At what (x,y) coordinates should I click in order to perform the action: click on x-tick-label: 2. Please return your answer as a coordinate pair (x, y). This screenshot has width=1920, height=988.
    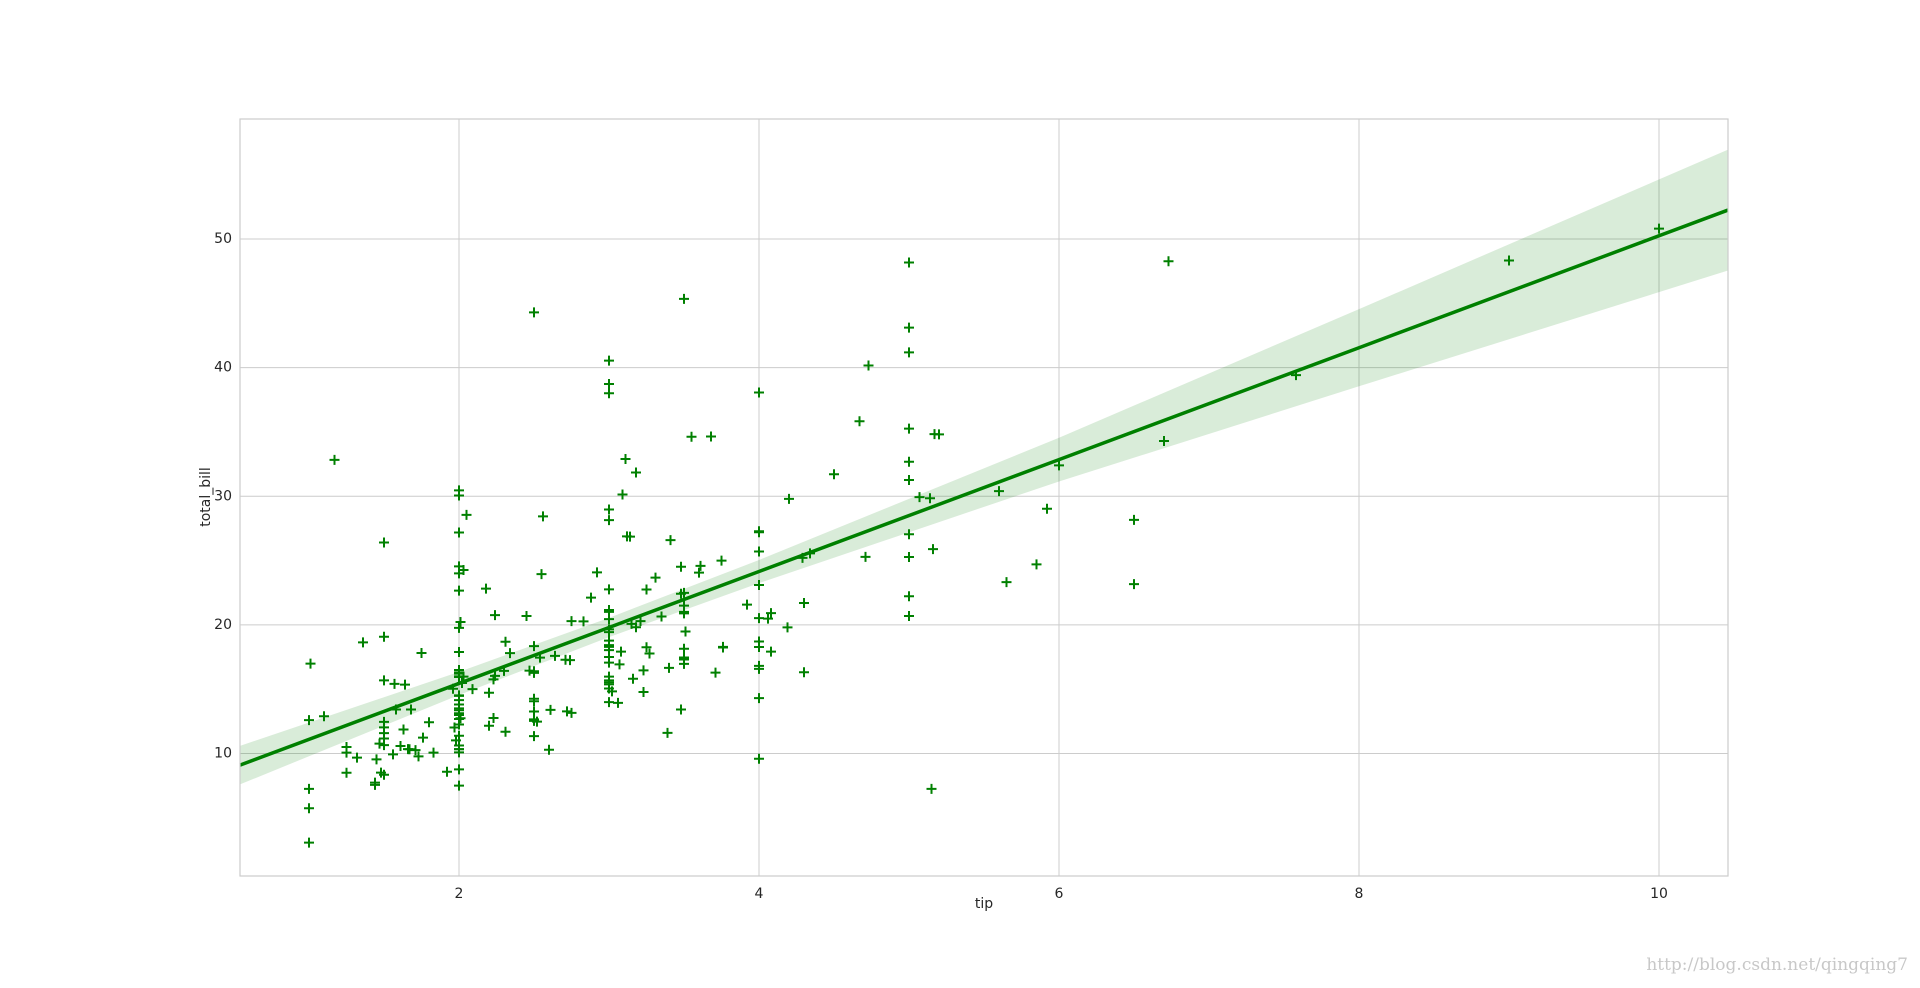
    Looking at the image, I should click on (459, 894).